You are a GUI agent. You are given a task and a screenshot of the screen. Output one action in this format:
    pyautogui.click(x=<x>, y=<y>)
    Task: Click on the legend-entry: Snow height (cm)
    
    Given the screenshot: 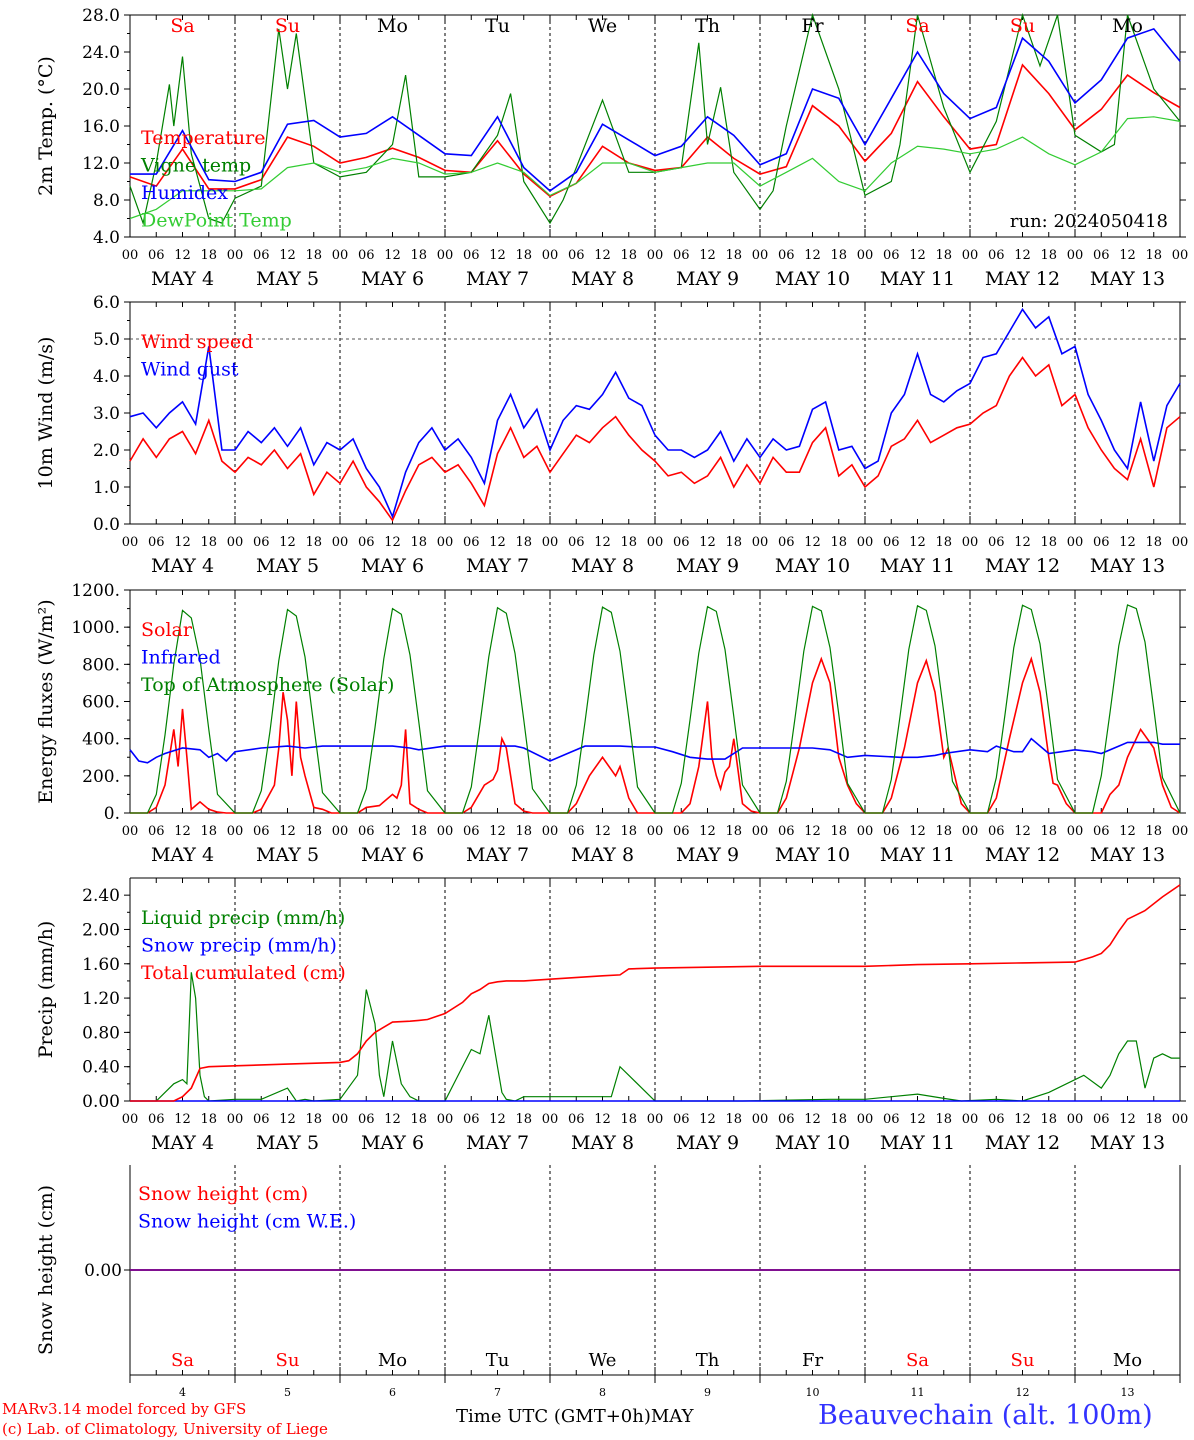 What is the action you would take?
    pyautogui.click(x=223, y=1194)
    